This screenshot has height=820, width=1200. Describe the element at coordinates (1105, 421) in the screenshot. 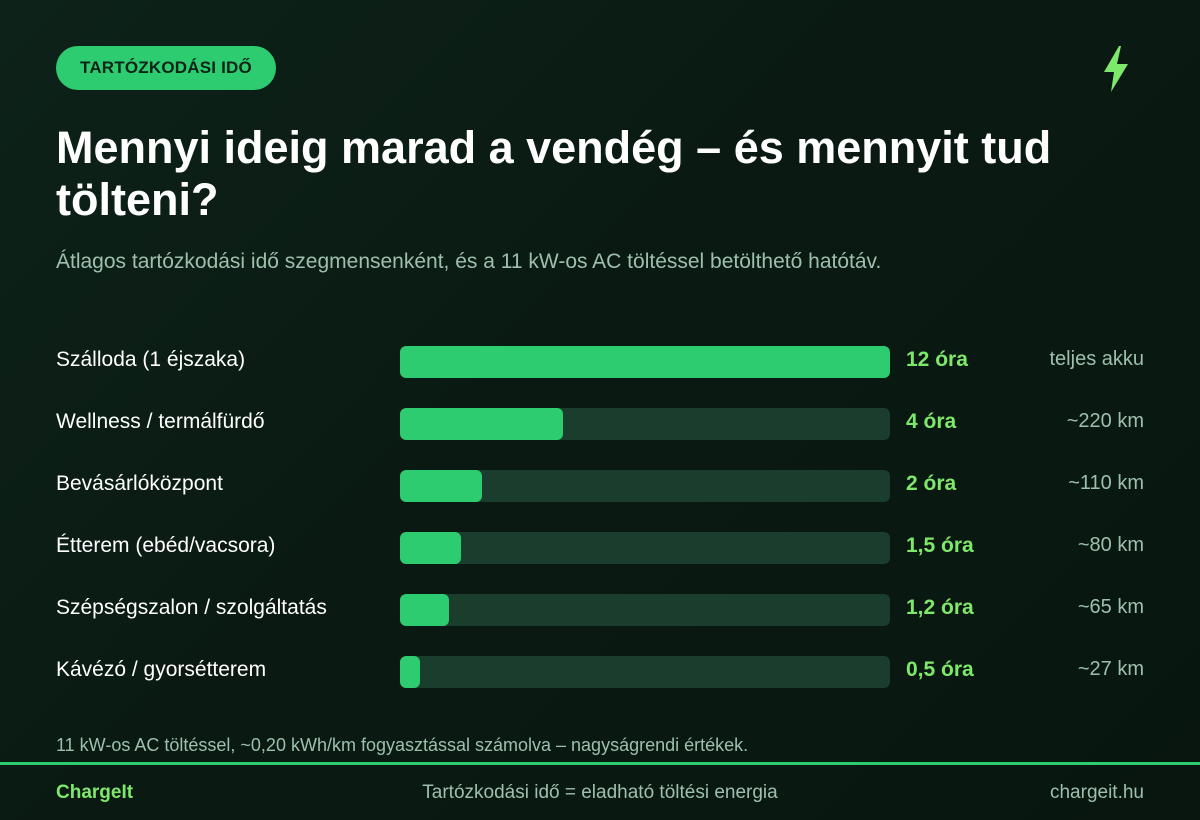

I see `range-label: ~220 km` at that location.